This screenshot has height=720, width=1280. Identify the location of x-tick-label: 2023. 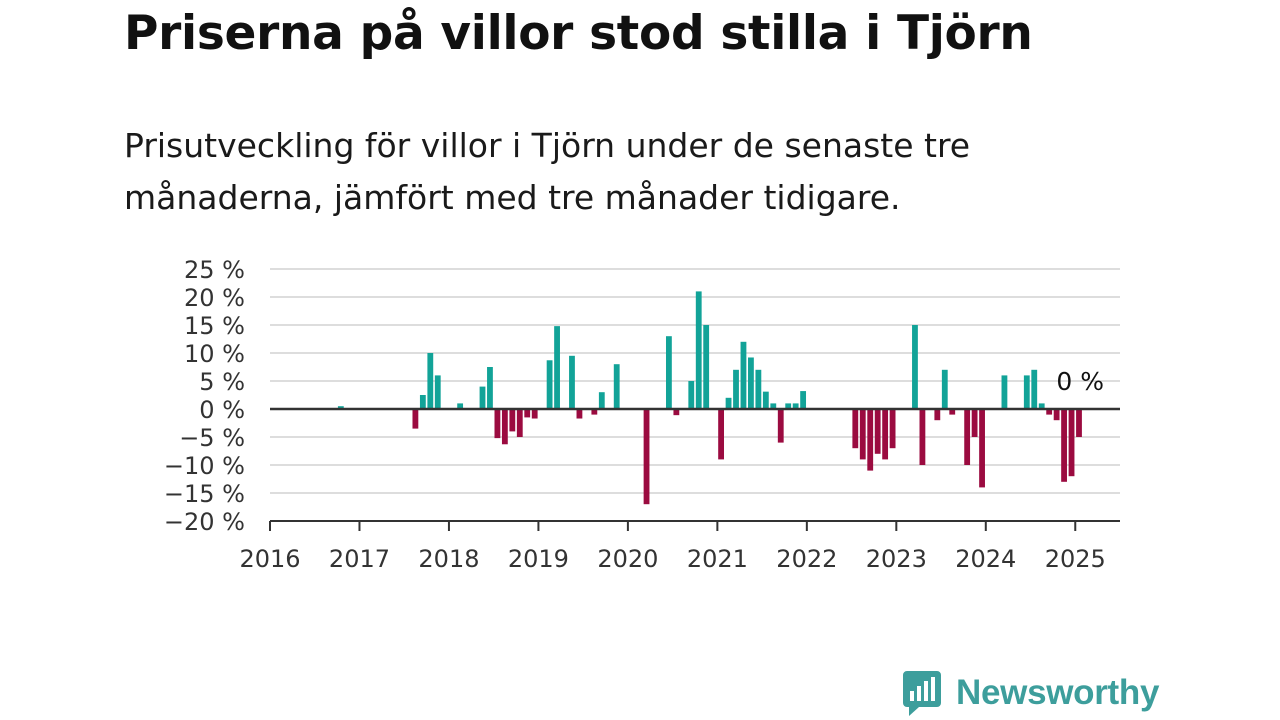
(896, 559).